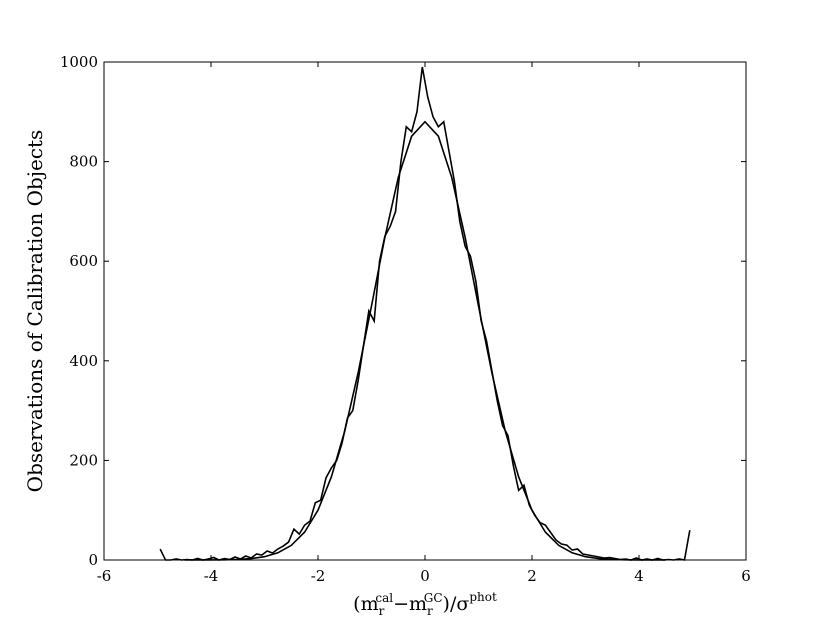 The width and height of the screenshot is (830, 623). What do you see at coordinates (483, 597) in the screenshot?
I see `x-axis-label-part: phot` at bounding box center [483, 597].